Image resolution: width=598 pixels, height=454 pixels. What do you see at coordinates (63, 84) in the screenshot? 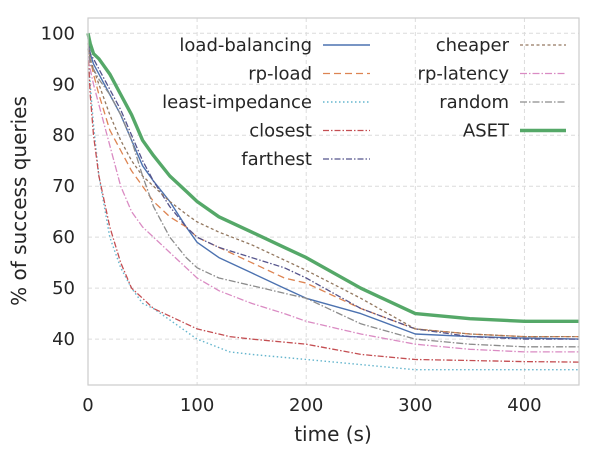
I see `y-tick-label: 90` at bounding box center [63, 84].